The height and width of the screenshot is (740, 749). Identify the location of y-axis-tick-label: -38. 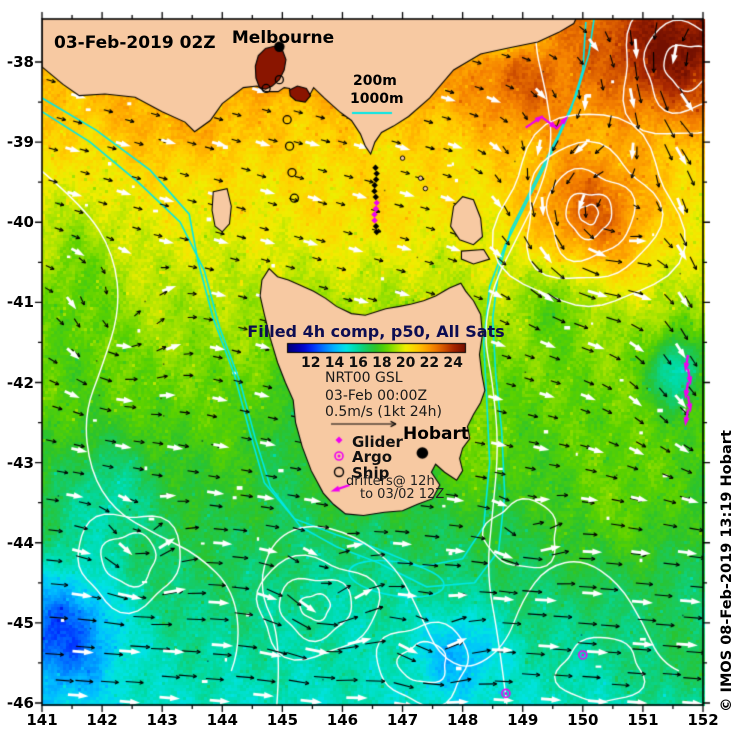
(20, 62).